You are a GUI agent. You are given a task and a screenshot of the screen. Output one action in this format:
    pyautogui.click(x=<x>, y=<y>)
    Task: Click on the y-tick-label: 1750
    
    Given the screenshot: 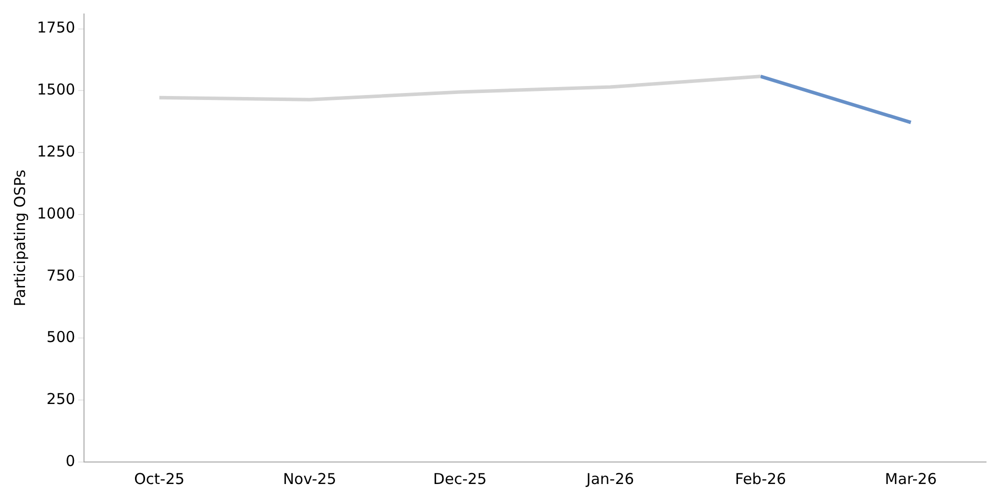 What is the action you would take?
    pyautogui.click(x=56, y=27)
    